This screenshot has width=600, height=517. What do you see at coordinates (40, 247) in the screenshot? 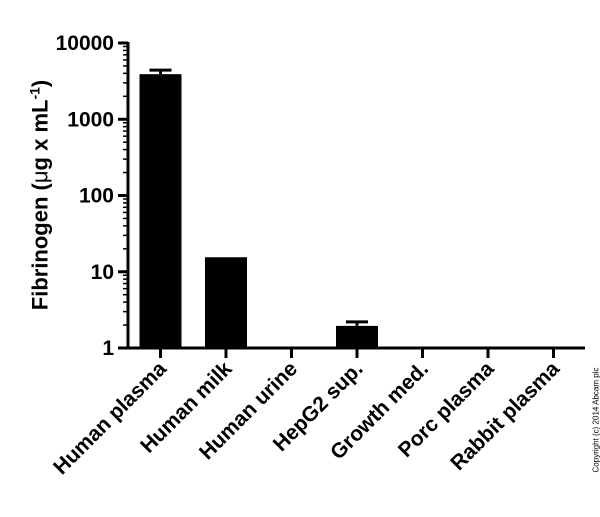
I see `y-axis-label-prefix: Fibrinogen (` at bounding box center [40, 247].